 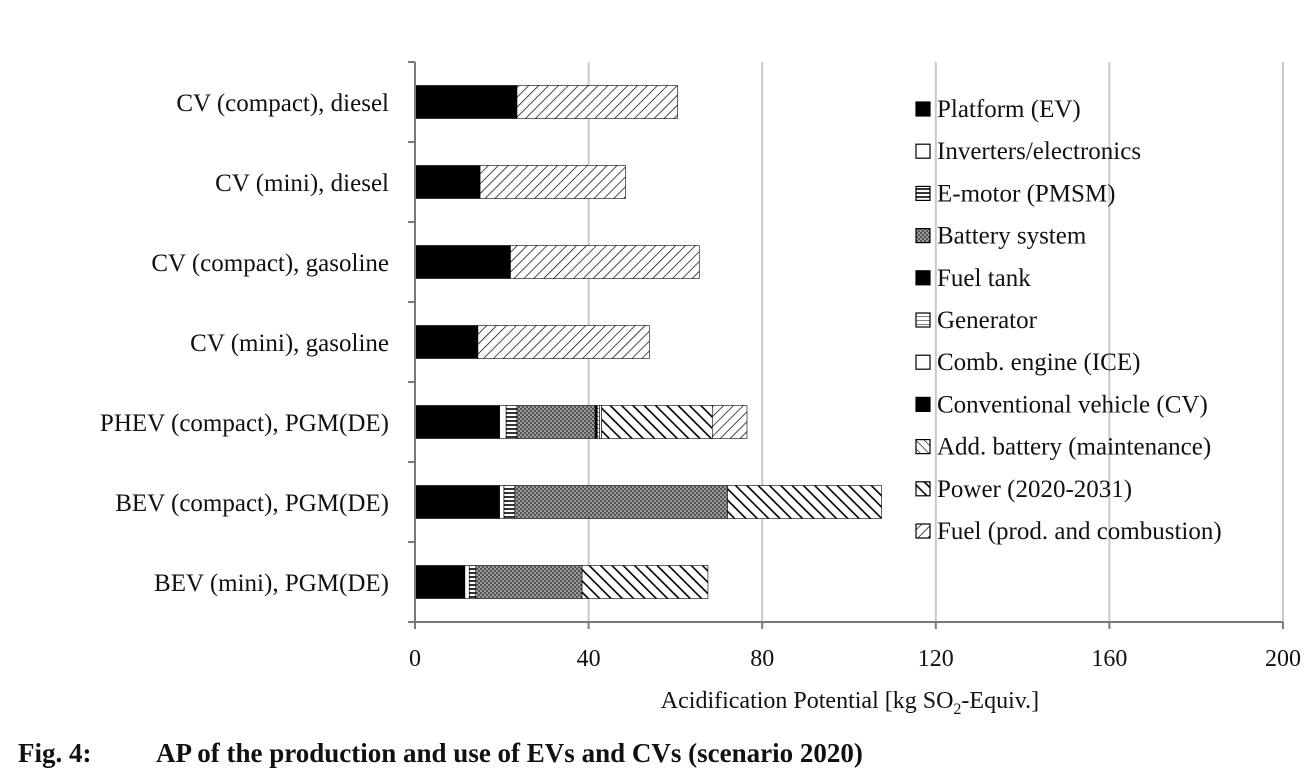 What do you see at coordinates (923, 362) in the screenshot?
I see `legend-swatch-ice` at bounding box center [923, 362].